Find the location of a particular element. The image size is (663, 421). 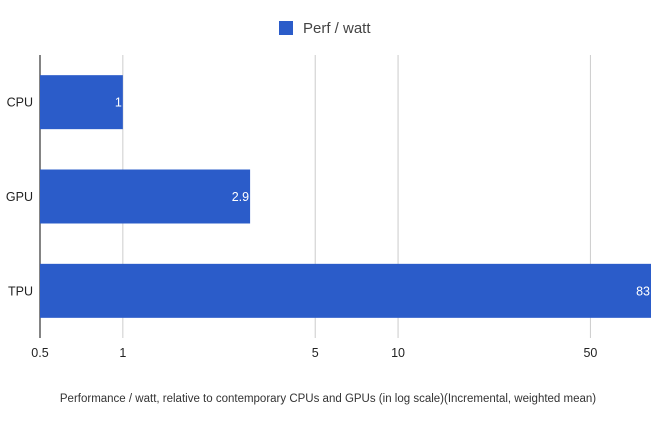

x-tick-label: 1 is located at coordinates (122, 353).